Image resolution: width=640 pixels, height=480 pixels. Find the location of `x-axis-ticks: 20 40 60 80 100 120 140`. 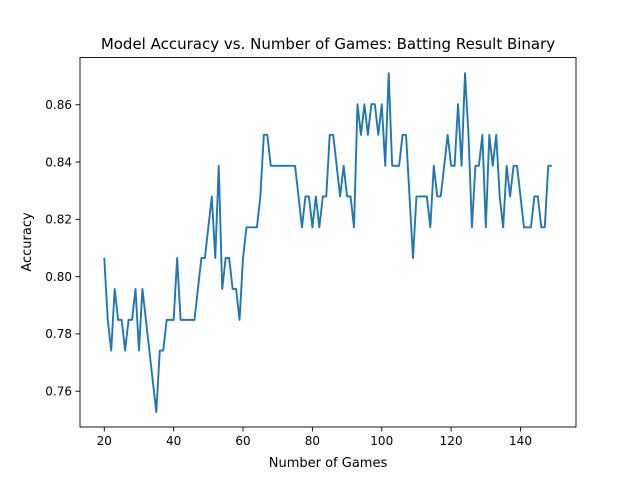

x-axis-ticks: 20 40 60 80 100 120 140 is located at coordinates (314, 437).